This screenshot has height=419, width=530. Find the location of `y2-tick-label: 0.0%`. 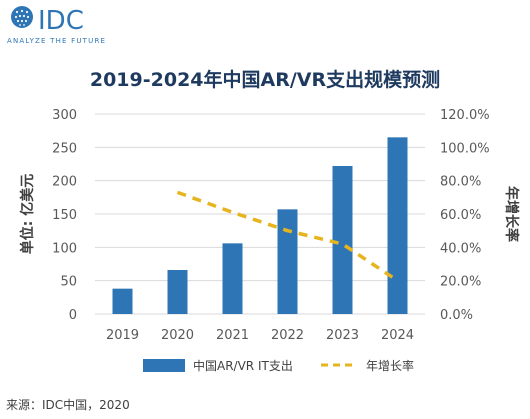

y2-tick-label: 0.0% is located at coordinates (456, 315).